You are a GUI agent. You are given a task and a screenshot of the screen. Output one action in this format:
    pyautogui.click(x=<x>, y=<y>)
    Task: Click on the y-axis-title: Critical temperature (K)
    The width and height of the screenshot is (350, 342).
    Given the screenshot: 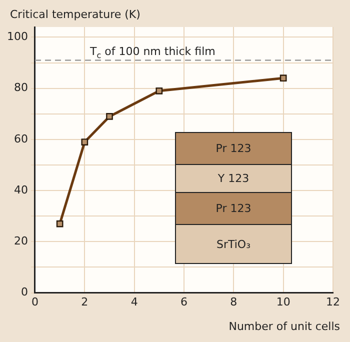 What is the action you would take?
    pyautogui.click(x=75, y=14)
    